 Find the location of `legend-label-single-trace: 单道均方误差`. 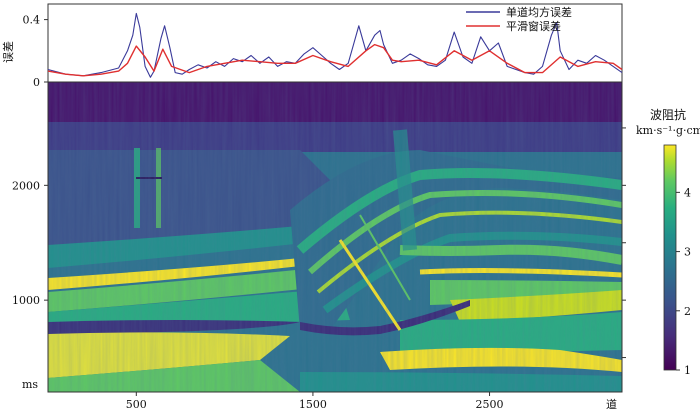

legend-label-single-trace: 单道均方误差 is located at coordinates (539, 12).